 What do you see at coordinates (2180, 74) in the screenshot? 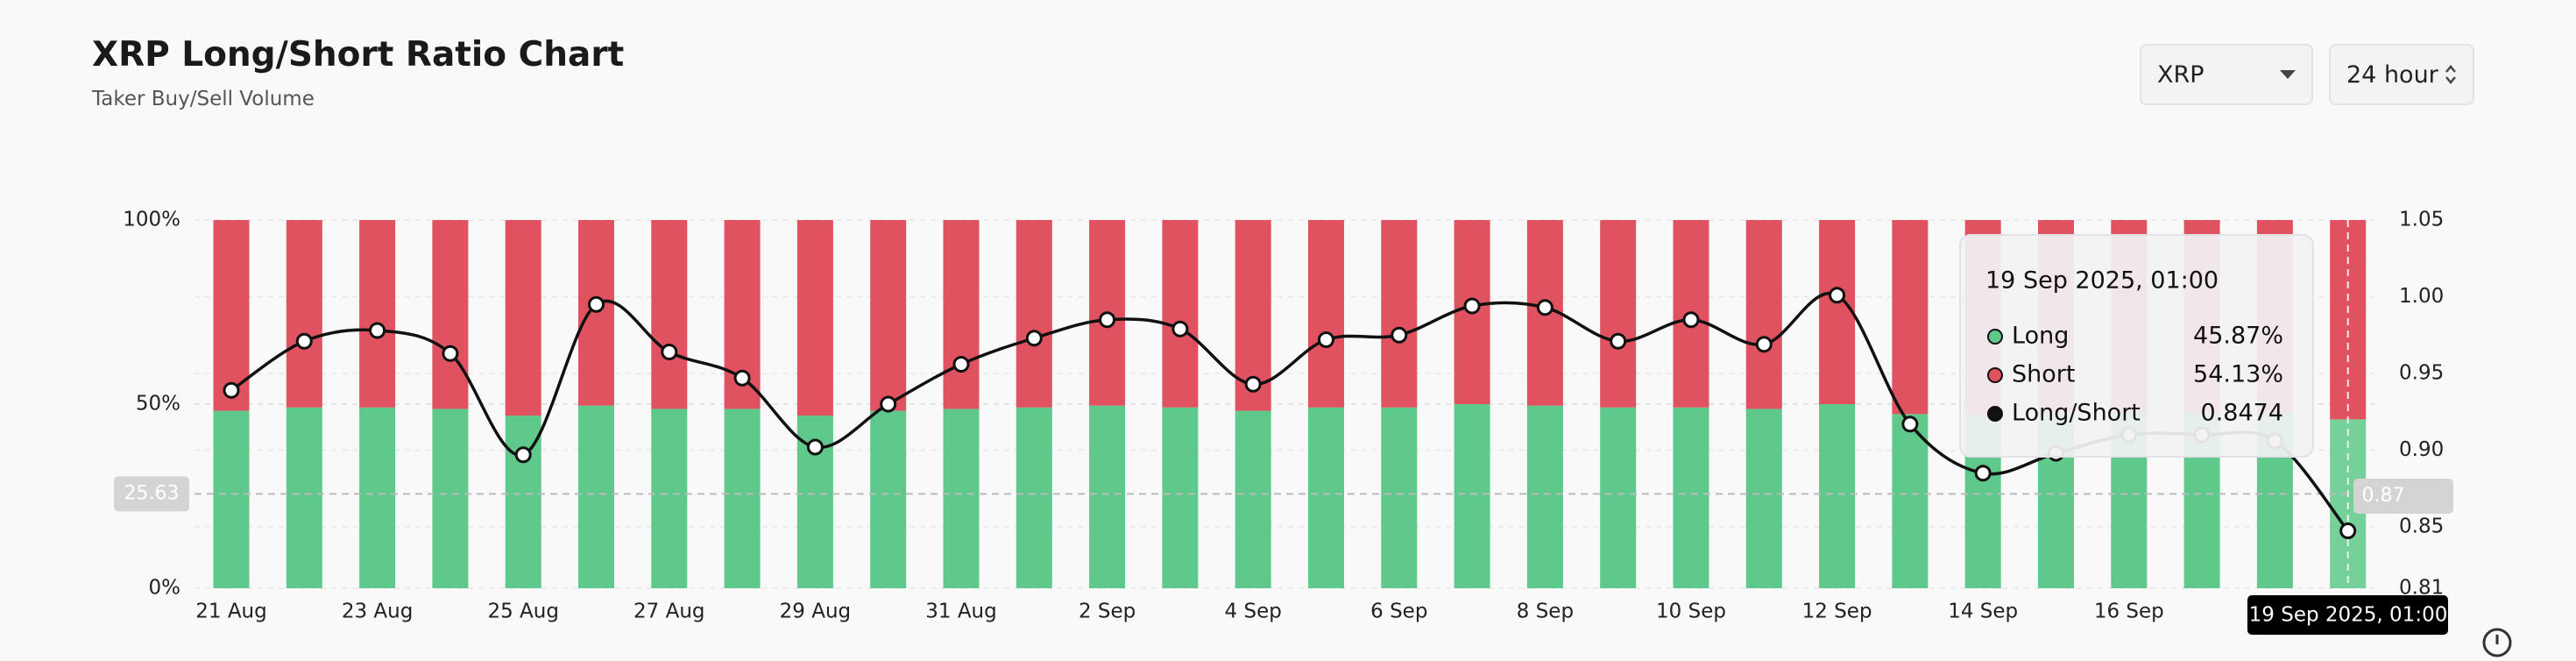
I see `symbol-value: XRP` at bounding box center [2180, 74].